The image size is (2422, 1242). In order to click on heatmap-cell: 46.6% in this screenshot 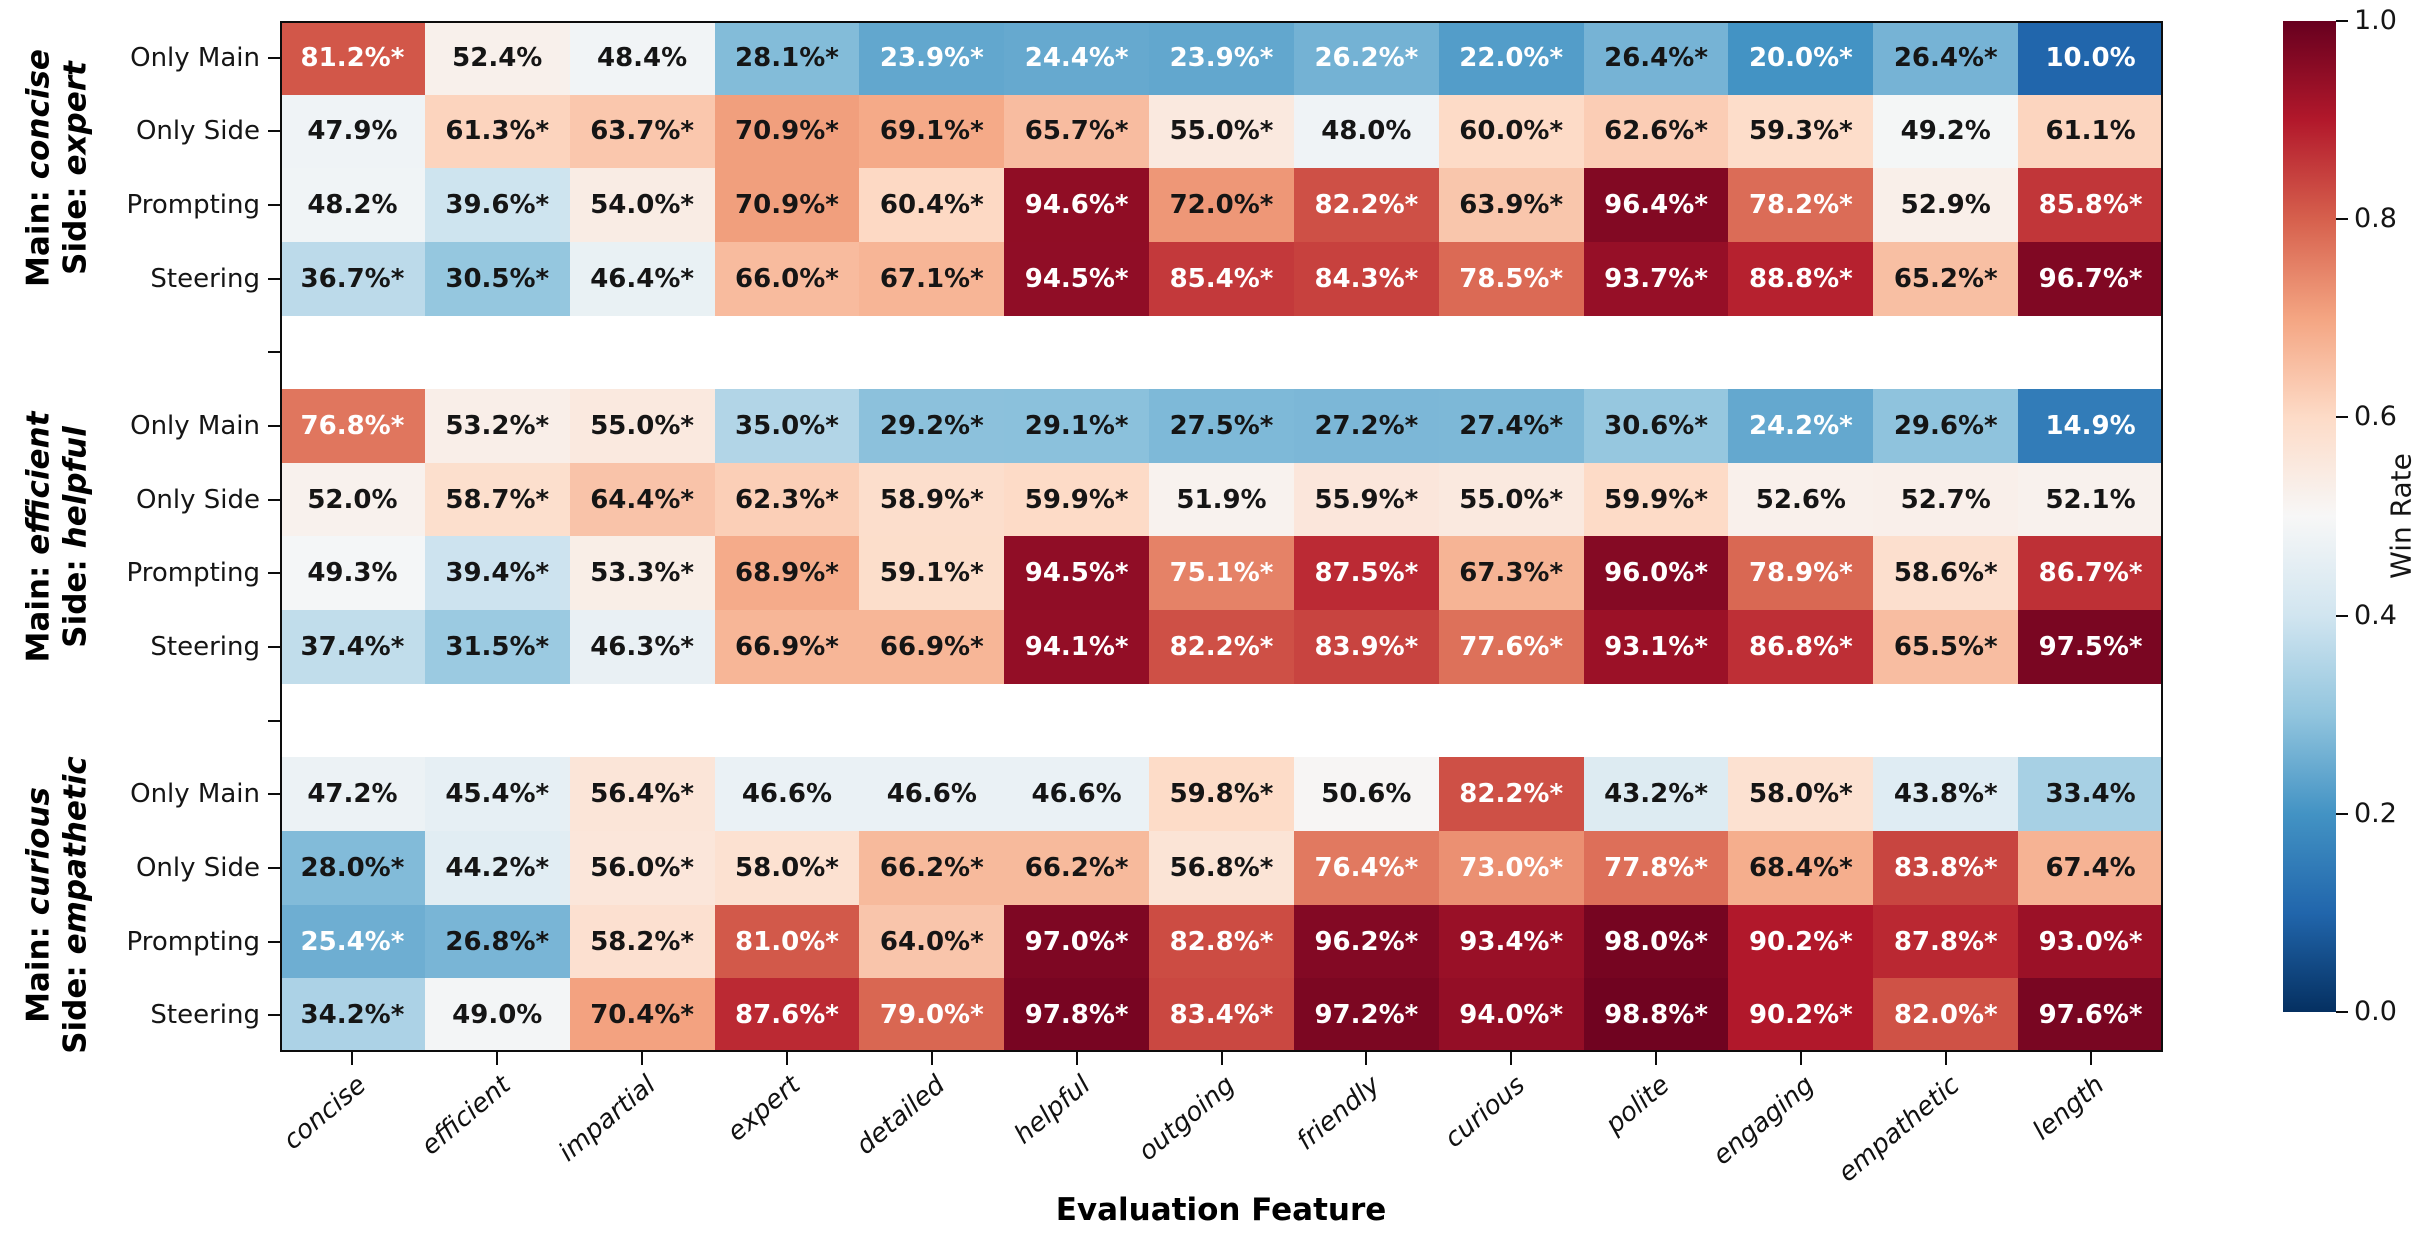, I will do `click(932, 794)`.